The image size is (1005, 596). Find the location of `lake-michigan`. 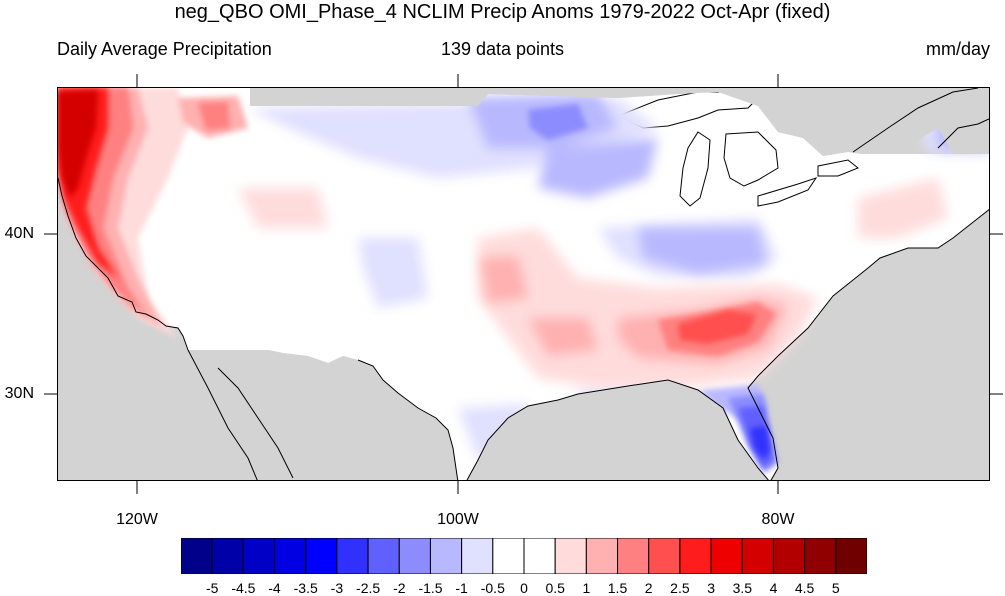

lake-michigan is located at coordinates (695, 169).